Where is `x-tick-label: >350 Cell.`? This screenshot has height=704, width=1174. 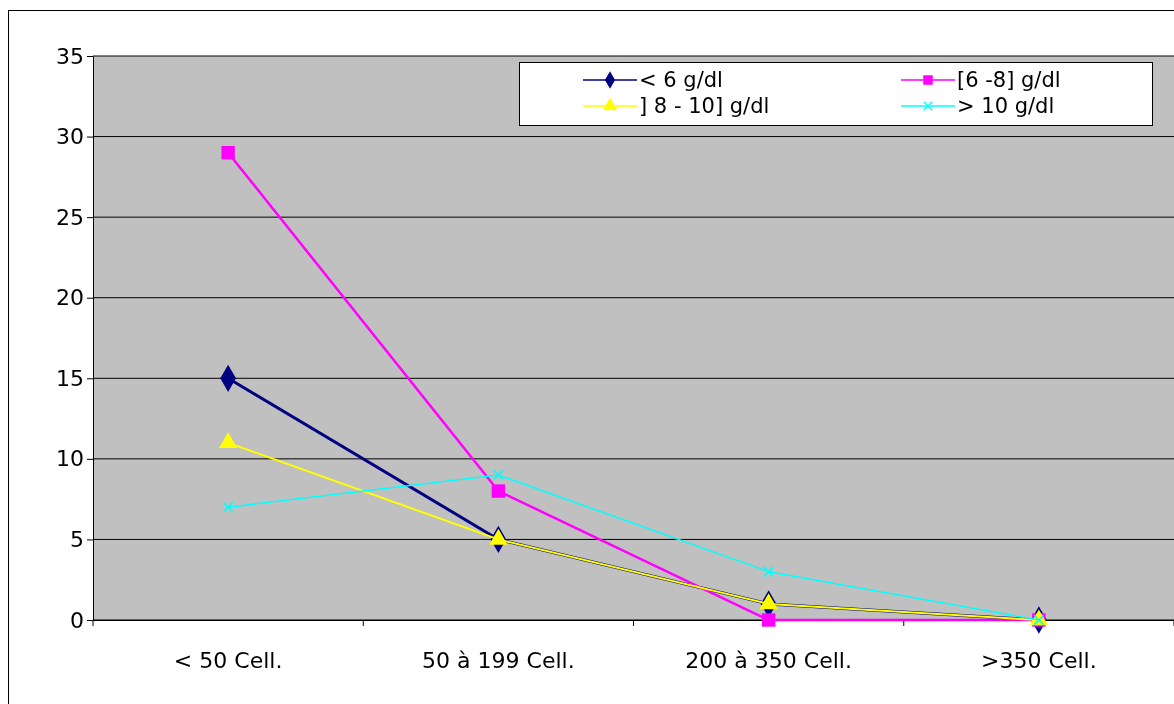 x-tick-label: >350 Cell. is located at coordinates (1039, 660).